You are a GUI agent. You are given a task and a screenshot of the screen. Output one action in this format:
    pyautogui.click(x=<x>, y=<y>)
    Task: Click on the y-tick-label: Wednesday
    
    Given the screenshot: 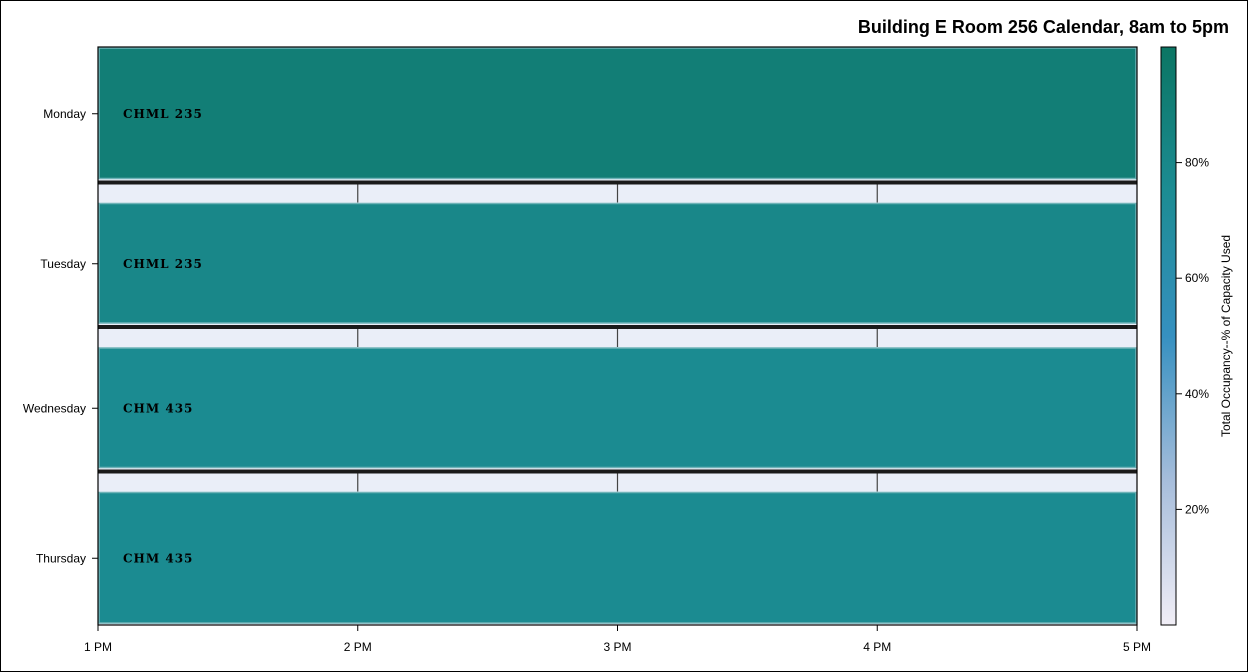 What is the action you would take?
    pyautogui.click(x=54, y=408)
    